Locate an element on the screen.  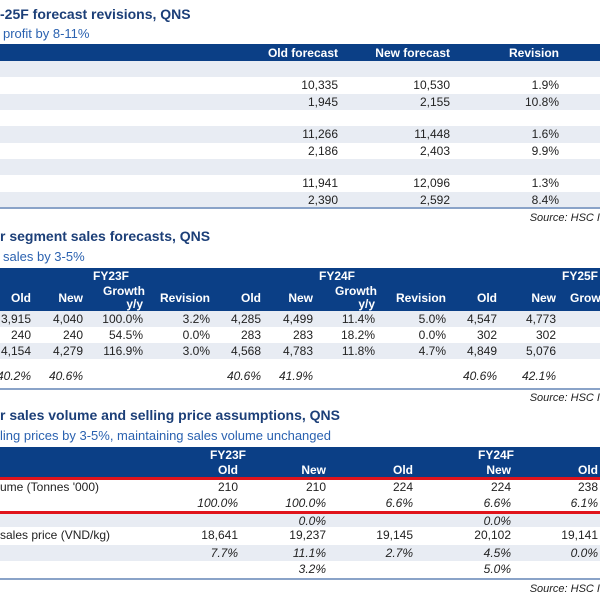
table-cell: 4.5% is located at coordinates (497, 553).